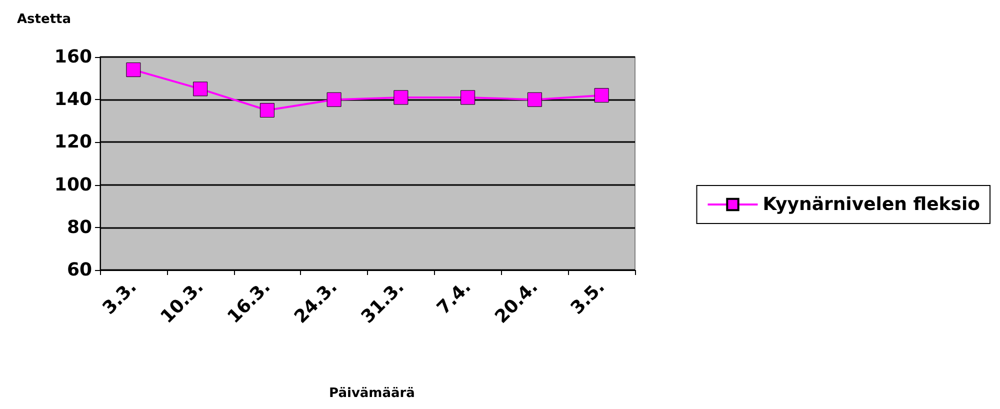  Describe the element at coordinates (871, 204) in the screenshot. I see `legend-label: Kyynärnivelen fleksio` at that location.